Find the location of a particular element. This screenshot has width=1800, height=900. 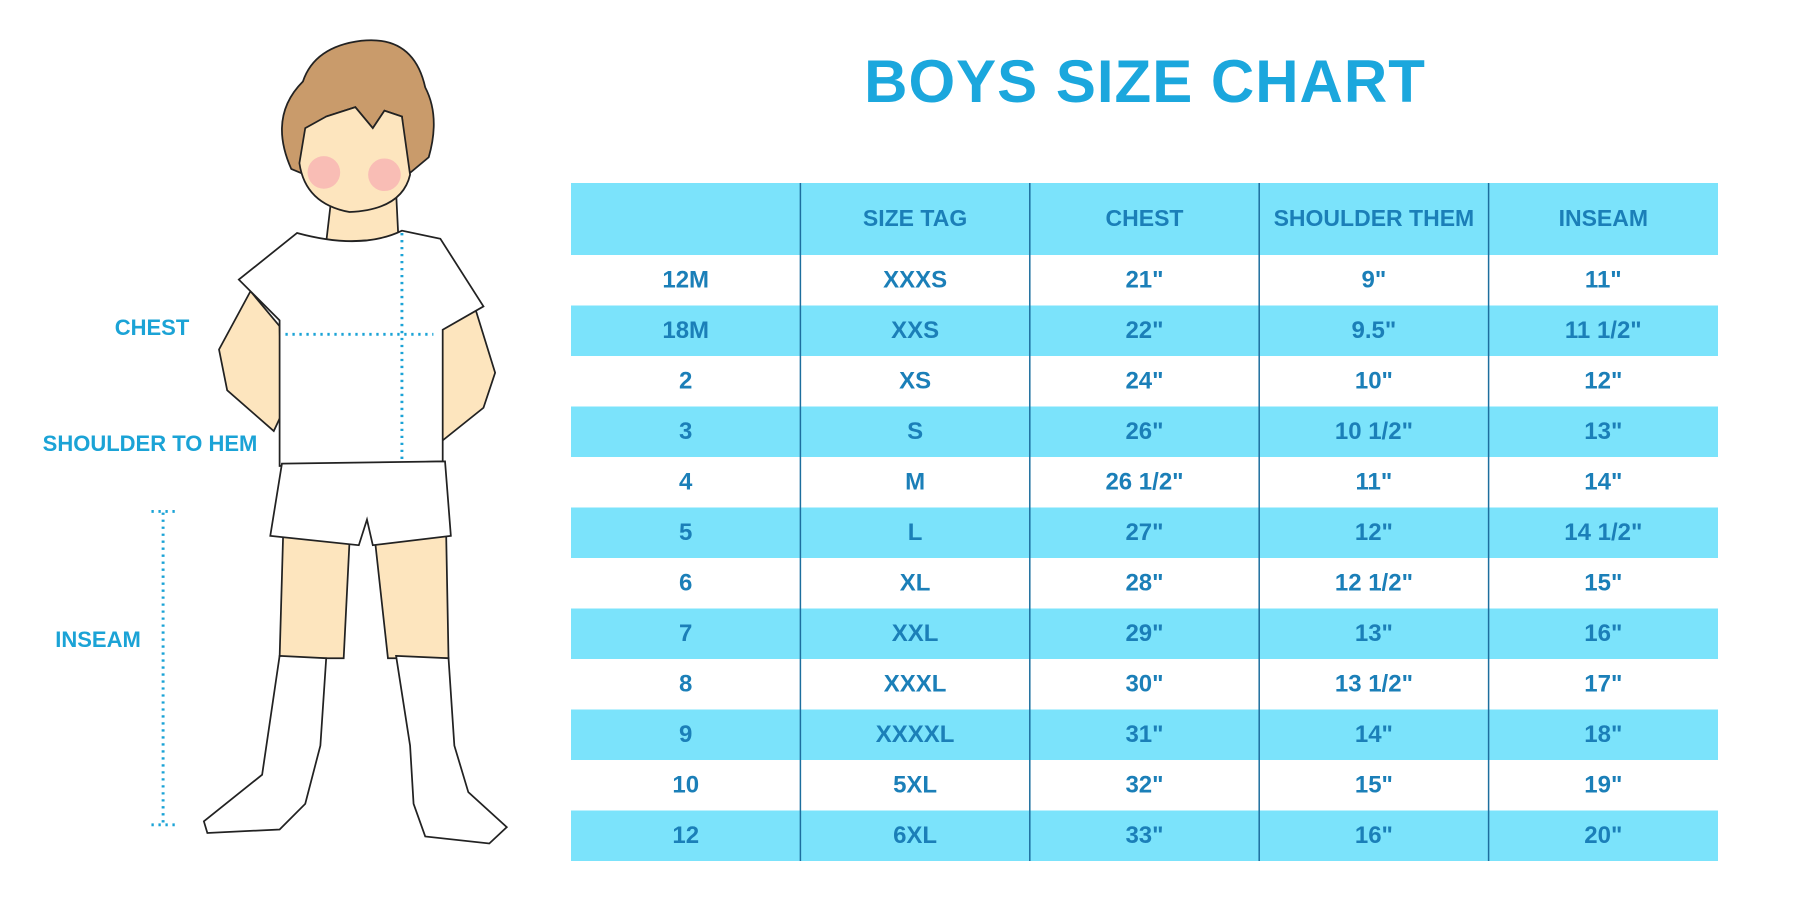

title: BOYS SIZE CHART is located at coordinates (1145, 81).